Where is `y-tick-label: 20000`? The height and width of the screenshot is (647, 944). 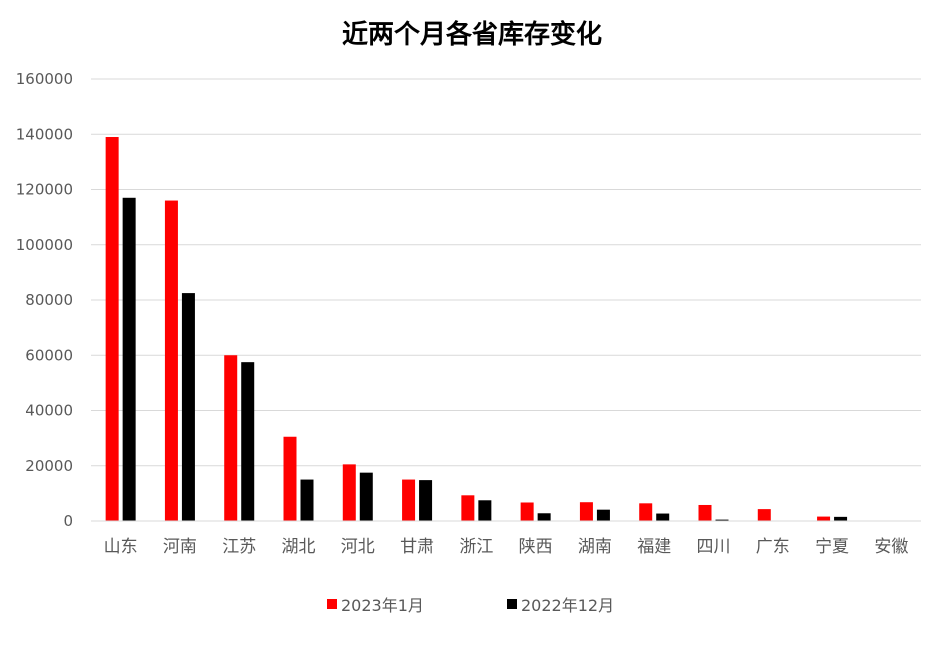
y-tick-label: 20000 is located at coordinates (49, 466).